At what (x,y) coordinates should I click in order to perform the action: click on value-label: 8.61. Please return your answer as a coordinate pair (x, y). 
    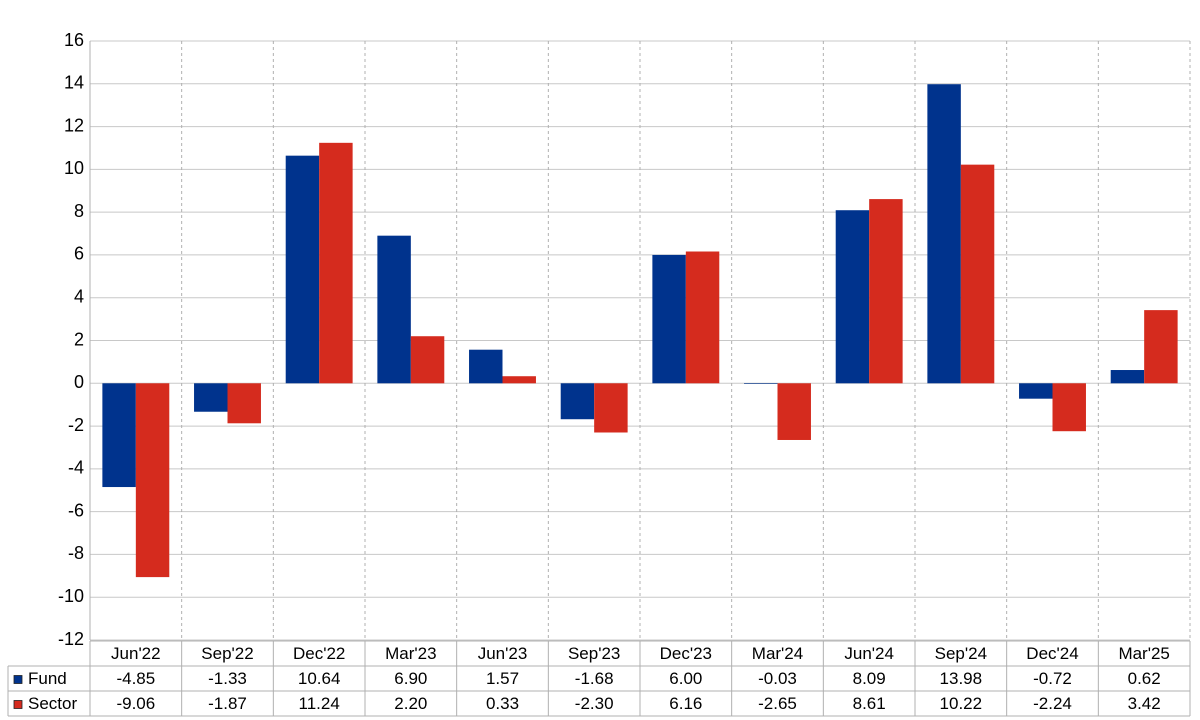
    Looking at the image, I should click on (869, 703).